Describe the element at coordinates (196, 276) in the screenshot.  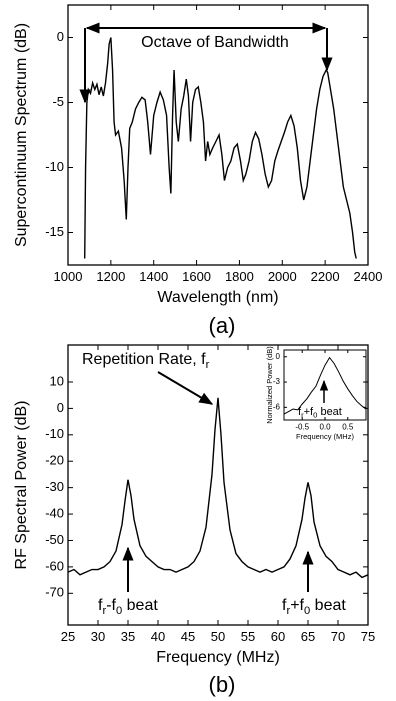
I see `x-tick-label: 1600` at that location.